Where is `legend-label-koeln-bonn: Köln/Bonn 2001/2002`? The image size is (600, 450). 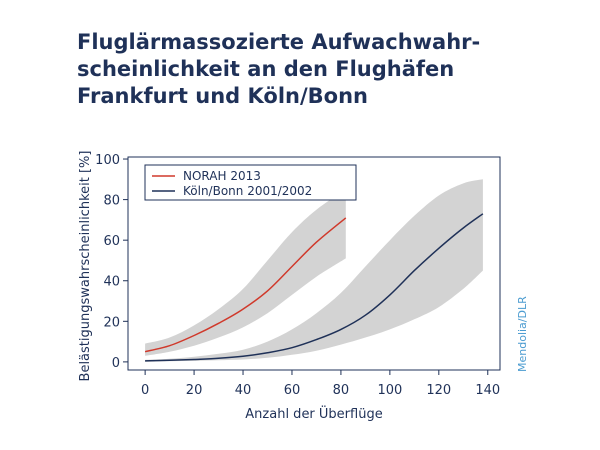
legend-label-koeln-bonn: Köln/Bonn 2001/2002 is located at coordinates (247, 191).